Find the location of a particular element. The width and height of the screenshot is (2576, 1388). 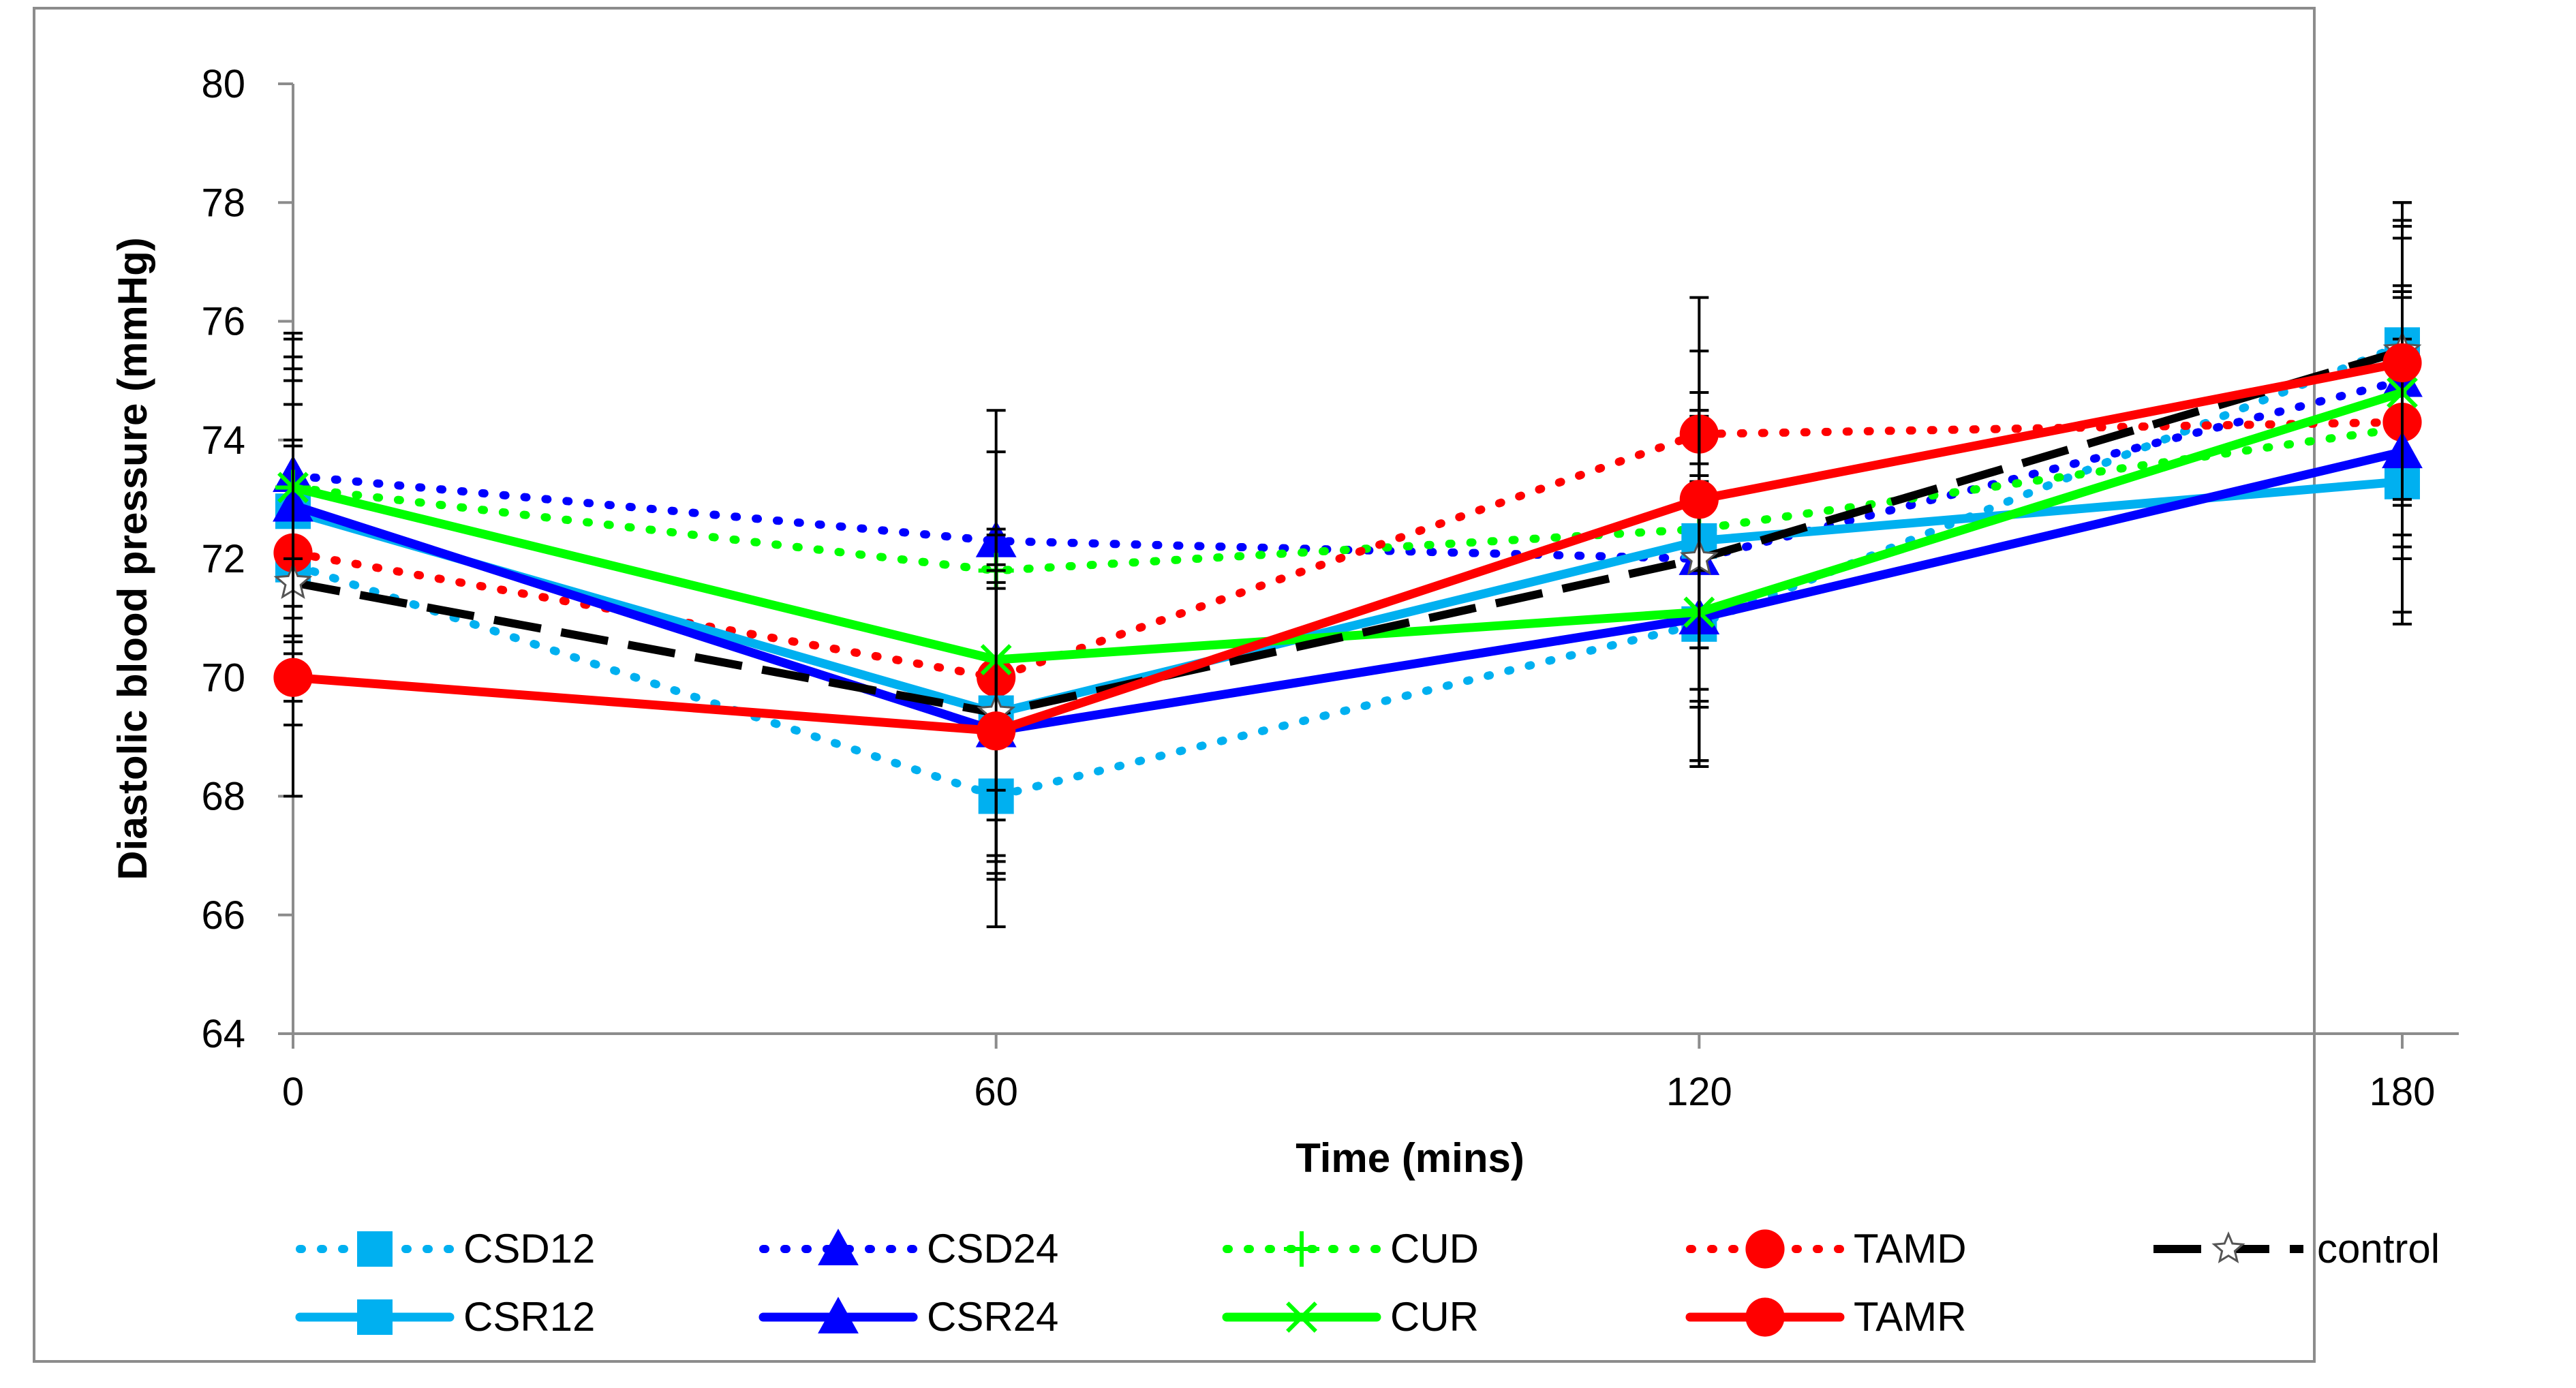

y-tick-label: 74 is located at coordinates (223, 440).